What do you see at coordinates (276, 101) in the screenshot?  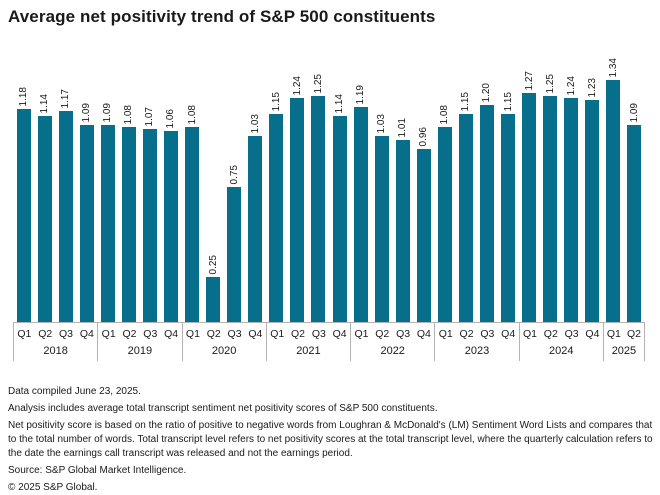 I see `bar-value-label: 1.15` at bounding box center [276, 101].